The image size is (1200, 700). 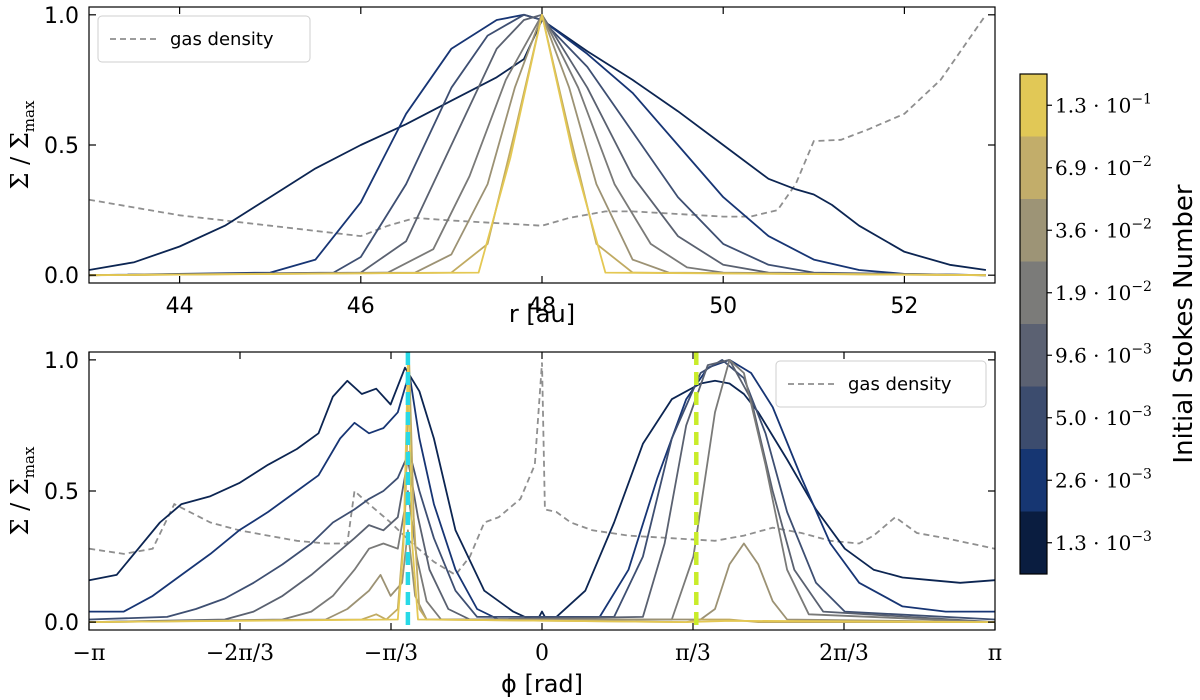 I want to click on top-legend: gas density, so click(x=204, y=39).